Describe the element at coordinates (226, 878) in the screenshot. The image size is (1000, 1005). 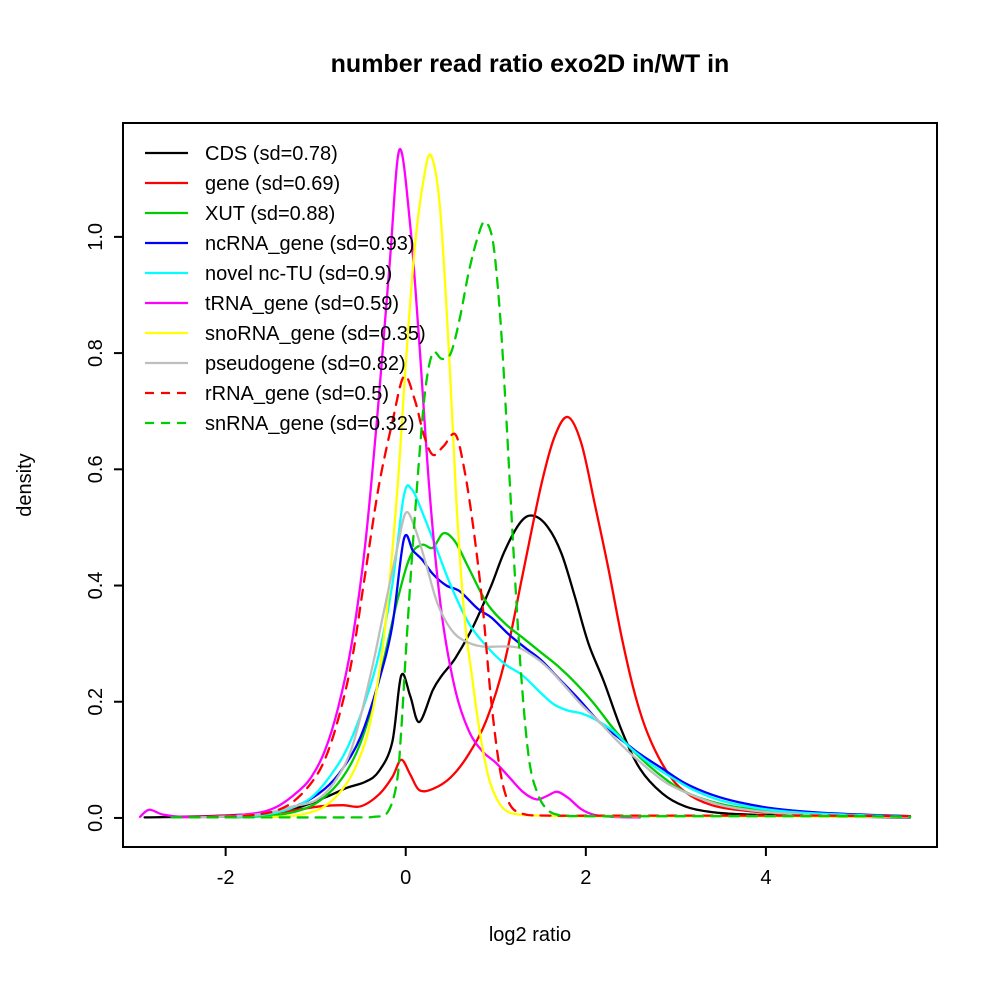
I see `x-tick-label: -2` at that location.